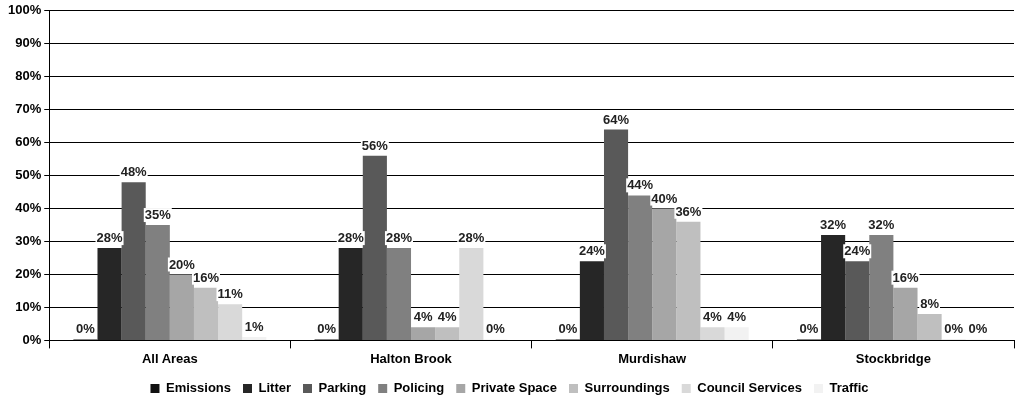 The width and height of the screenshot is (1024, 405). I want to click on data-label: 44%, so click(640, 185).